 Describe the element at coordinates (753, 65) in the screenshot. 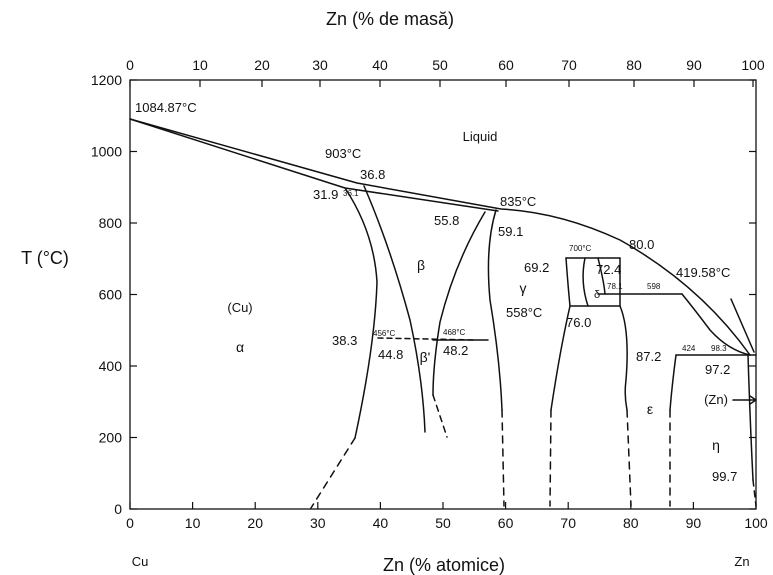

I see `top-tick-label: 100` at that location.